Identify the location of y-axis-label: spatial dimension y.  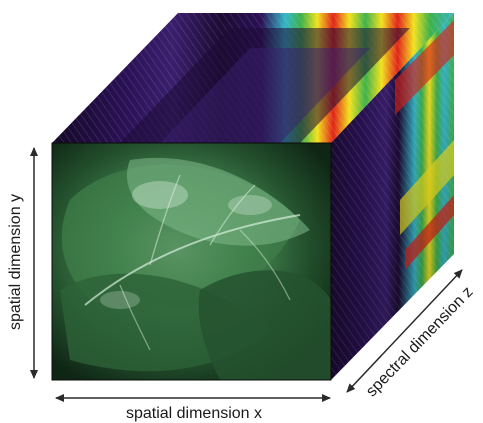
(15, 262).